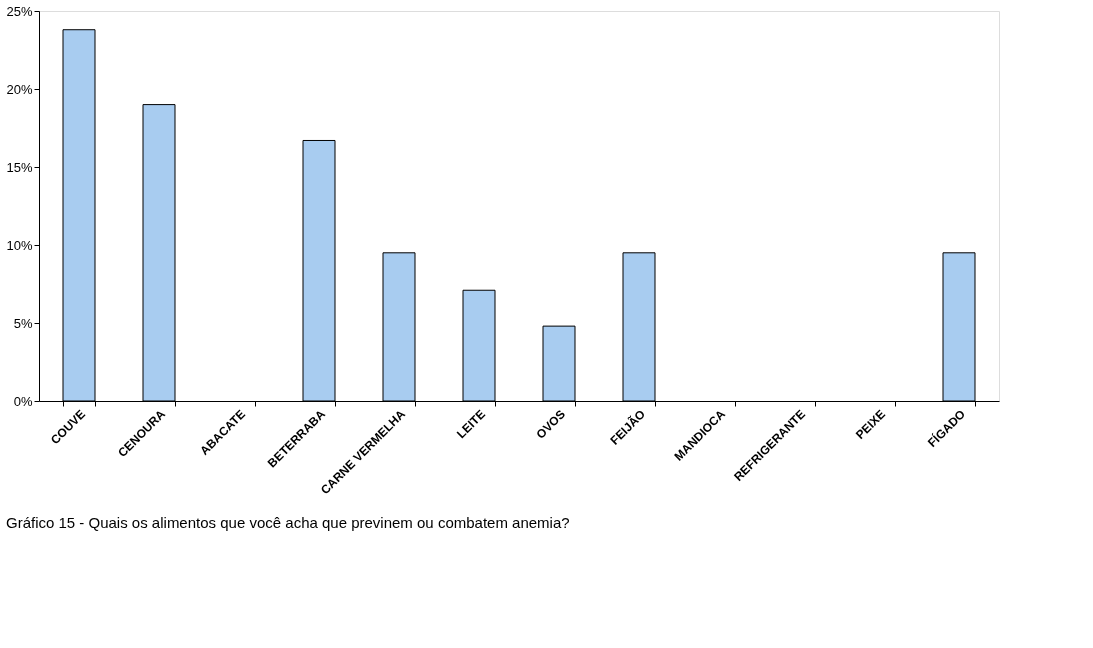 This screenshot has width=1093, height=648. Describe the element at coordinates (287, 522) in the screenshot. I see `text: Gráfico 15 - Quais os alimentos que você acha que previnem ou combatem anemia?` at that location.